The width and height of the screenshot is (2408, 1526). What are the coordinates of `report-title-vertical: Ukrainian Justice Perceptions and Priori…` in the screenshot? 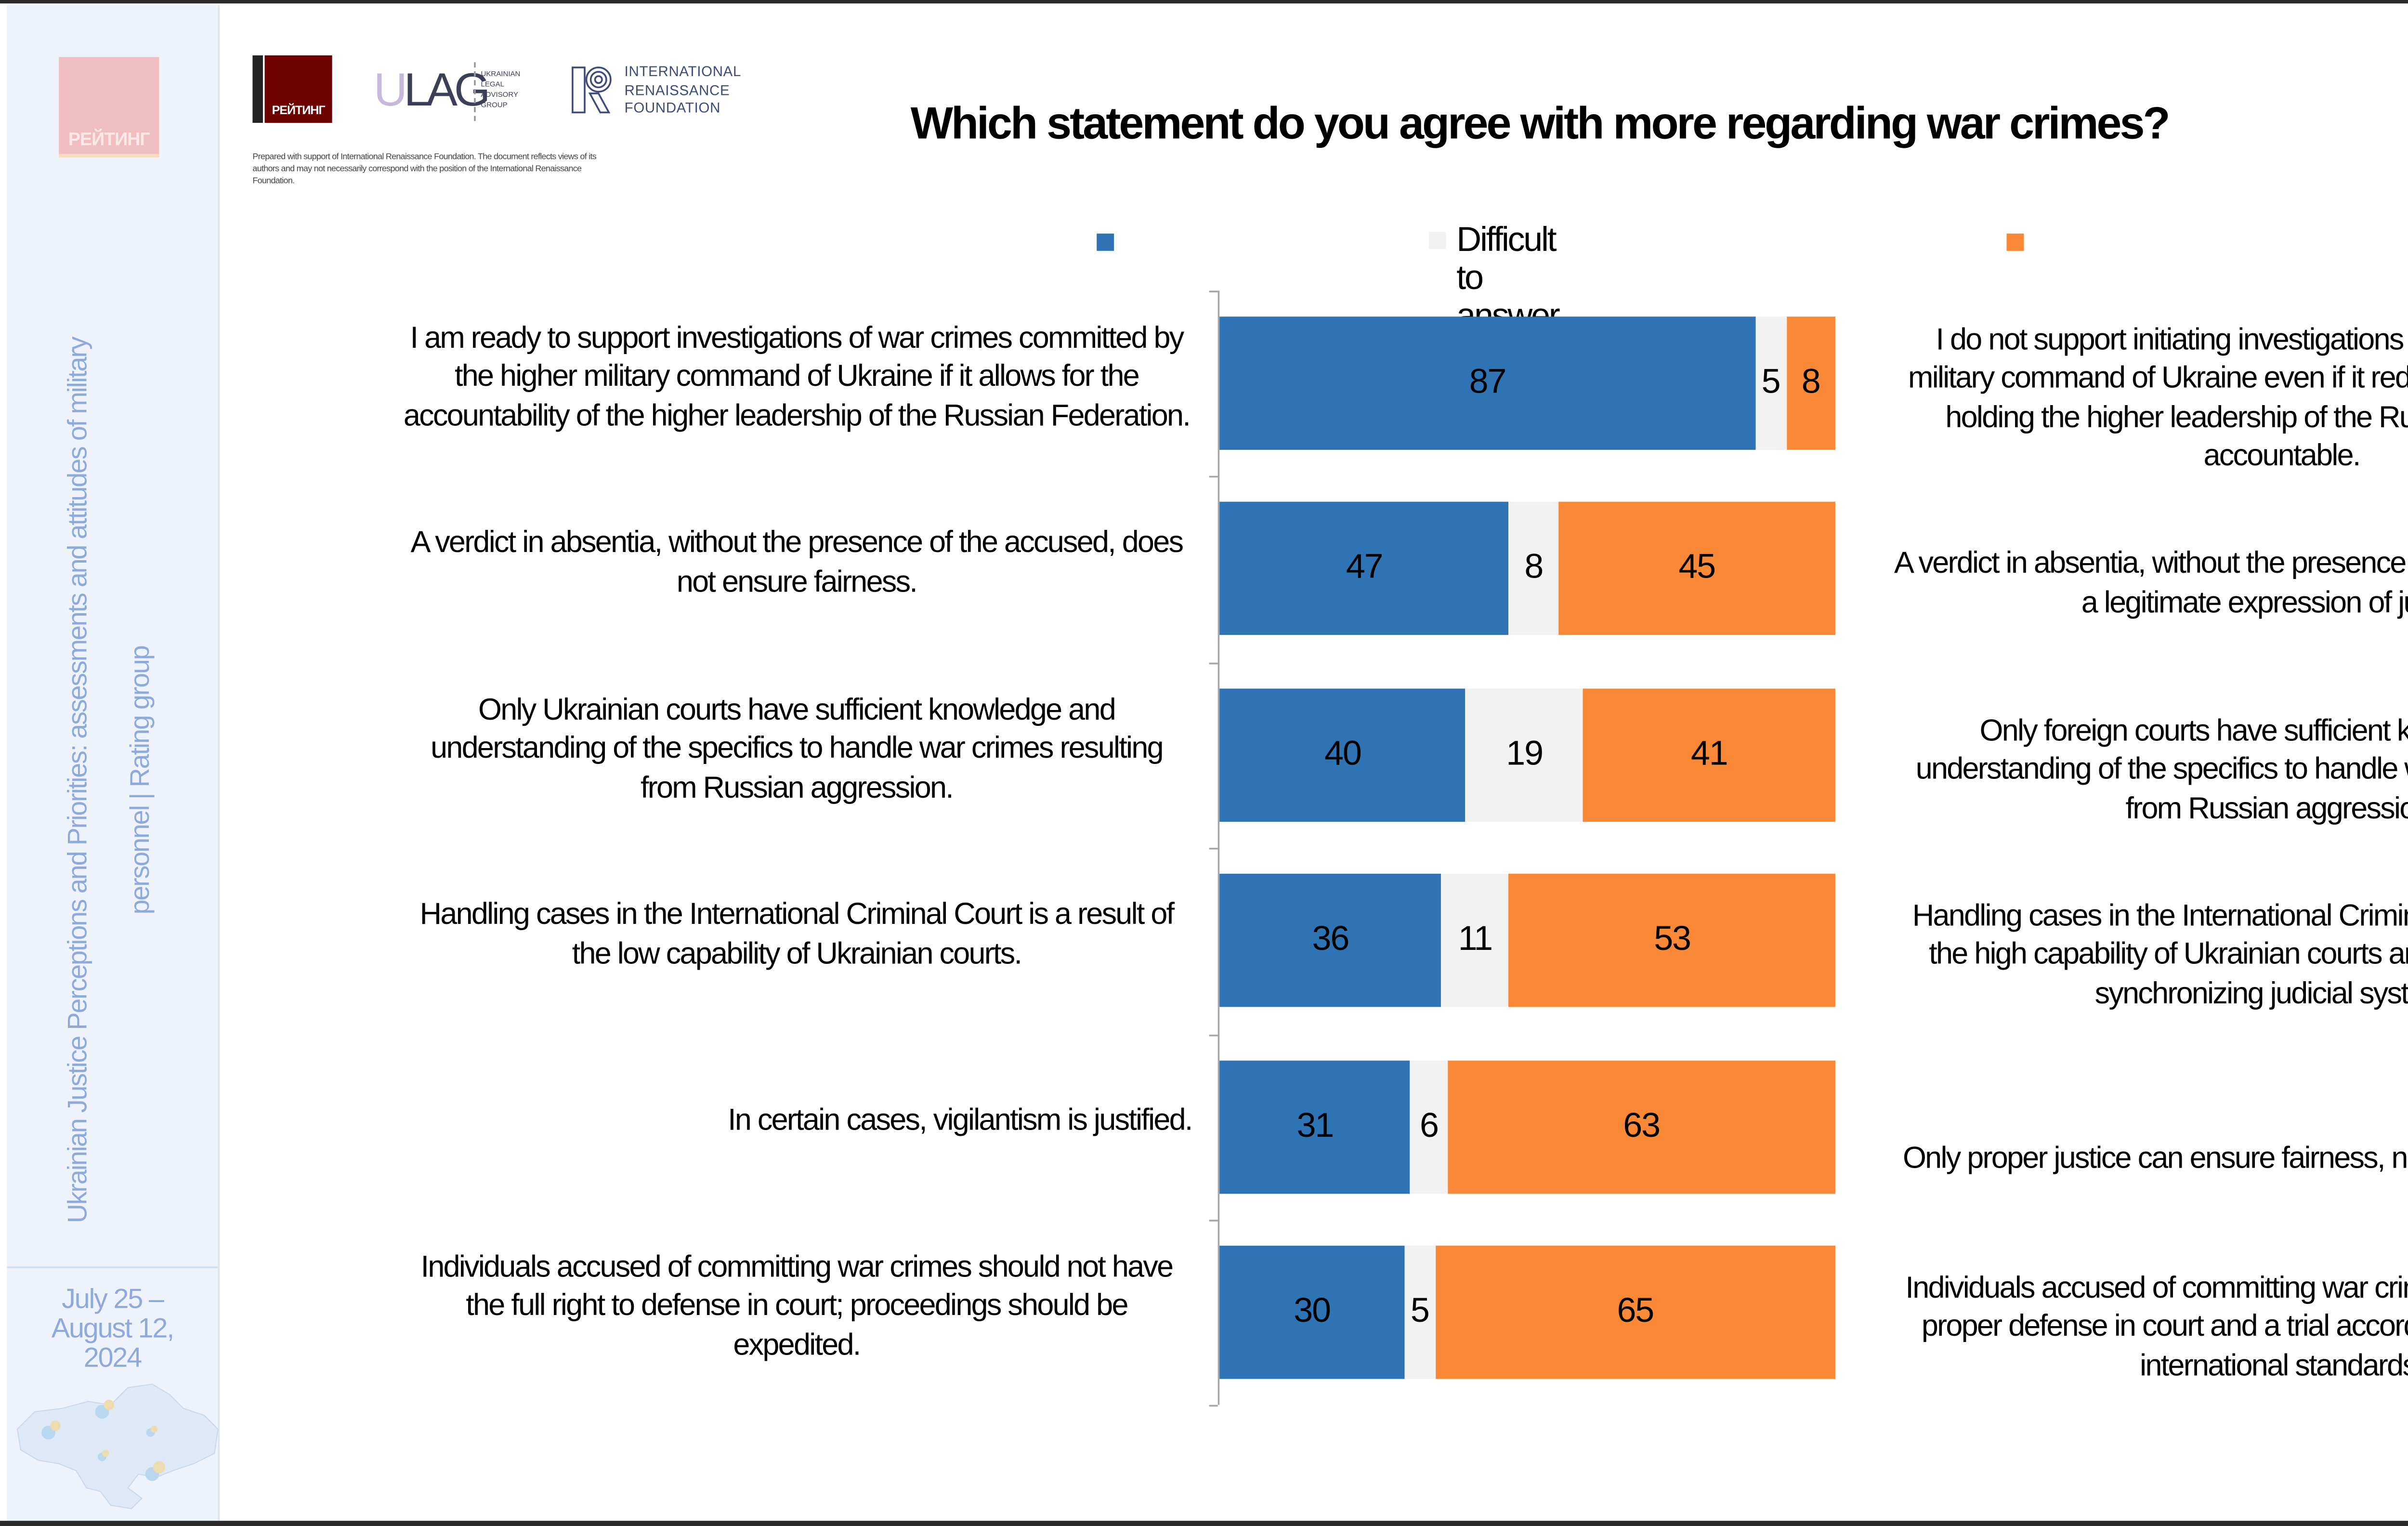 It's located at (111, 780).